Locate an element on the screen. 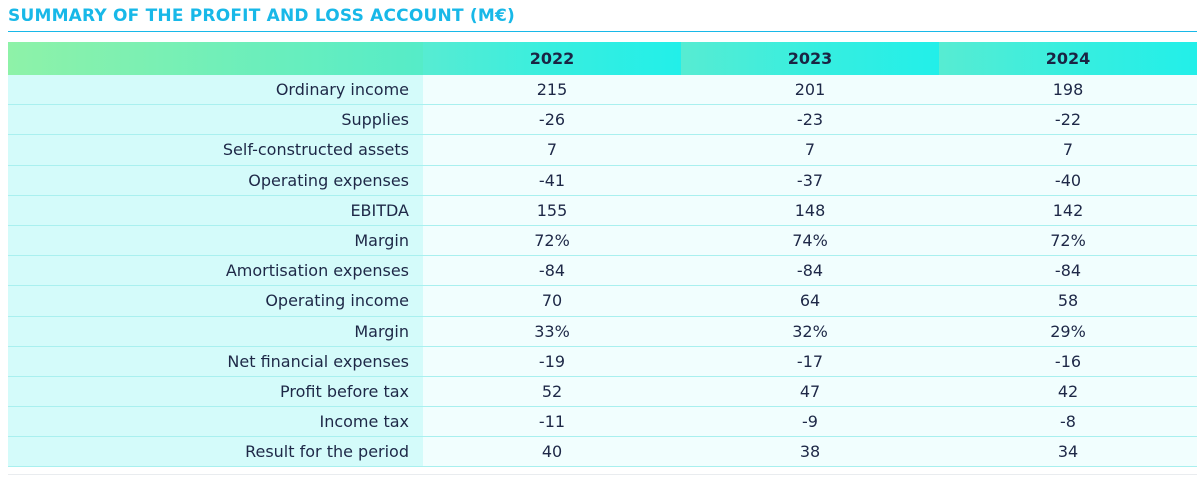  value-cell-2022: -41 is located at coordinates (552, 180).